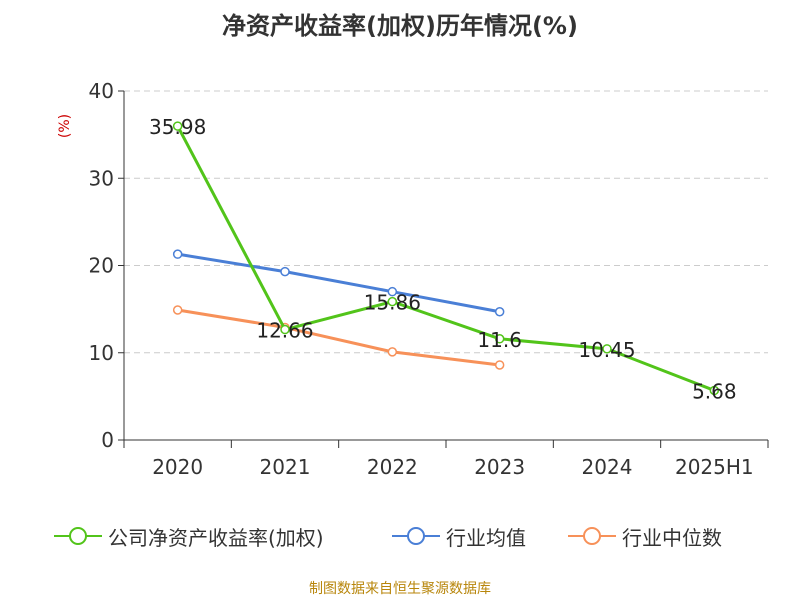 The height and width of the screenshot is (600, 800). Describe the element at coordinates (101, 353) in the screenshot. I see `y-tick-label: 10` at that location.